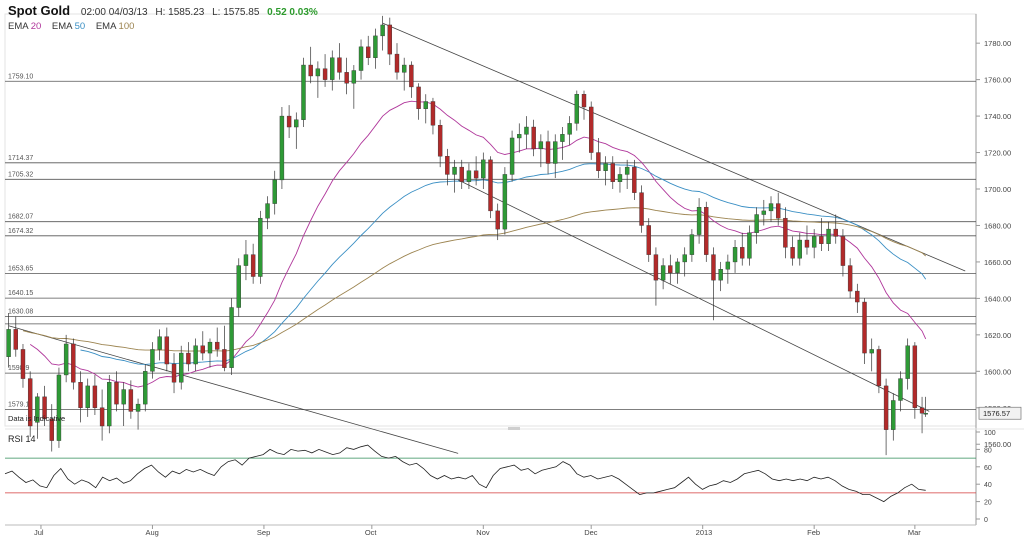 This screenshot has width=1024, height=542. I want to click on trend-line, so click(233, 389).